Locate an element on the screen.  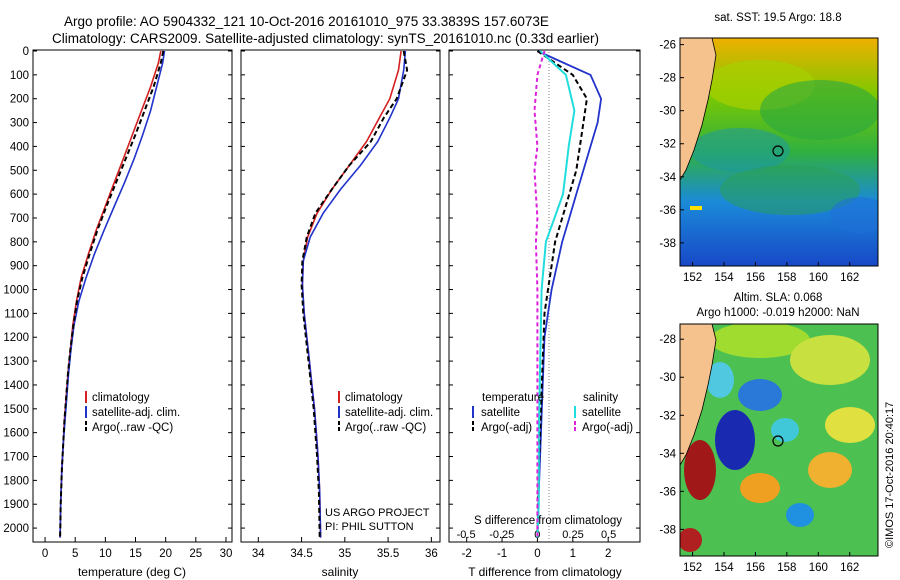
lat-tick-label: -32 is located at coordinates (667, 416).